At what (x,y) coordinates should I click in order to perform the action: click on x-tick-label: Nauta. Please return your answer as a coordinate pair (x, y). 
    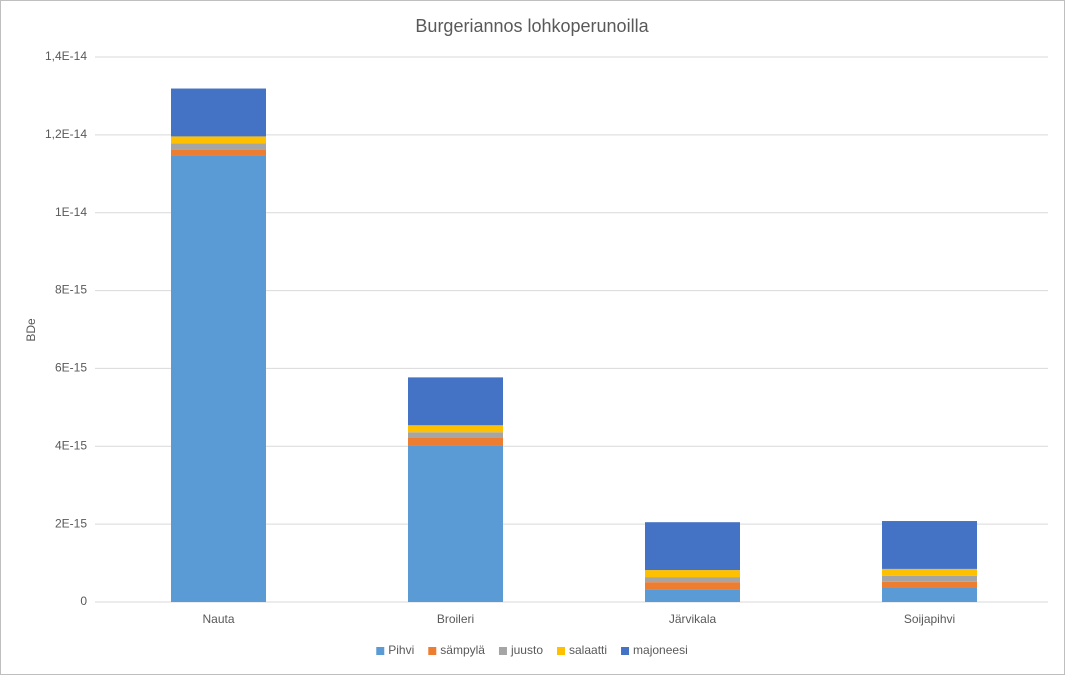
    Looking at the image, I should click on (218, 619).